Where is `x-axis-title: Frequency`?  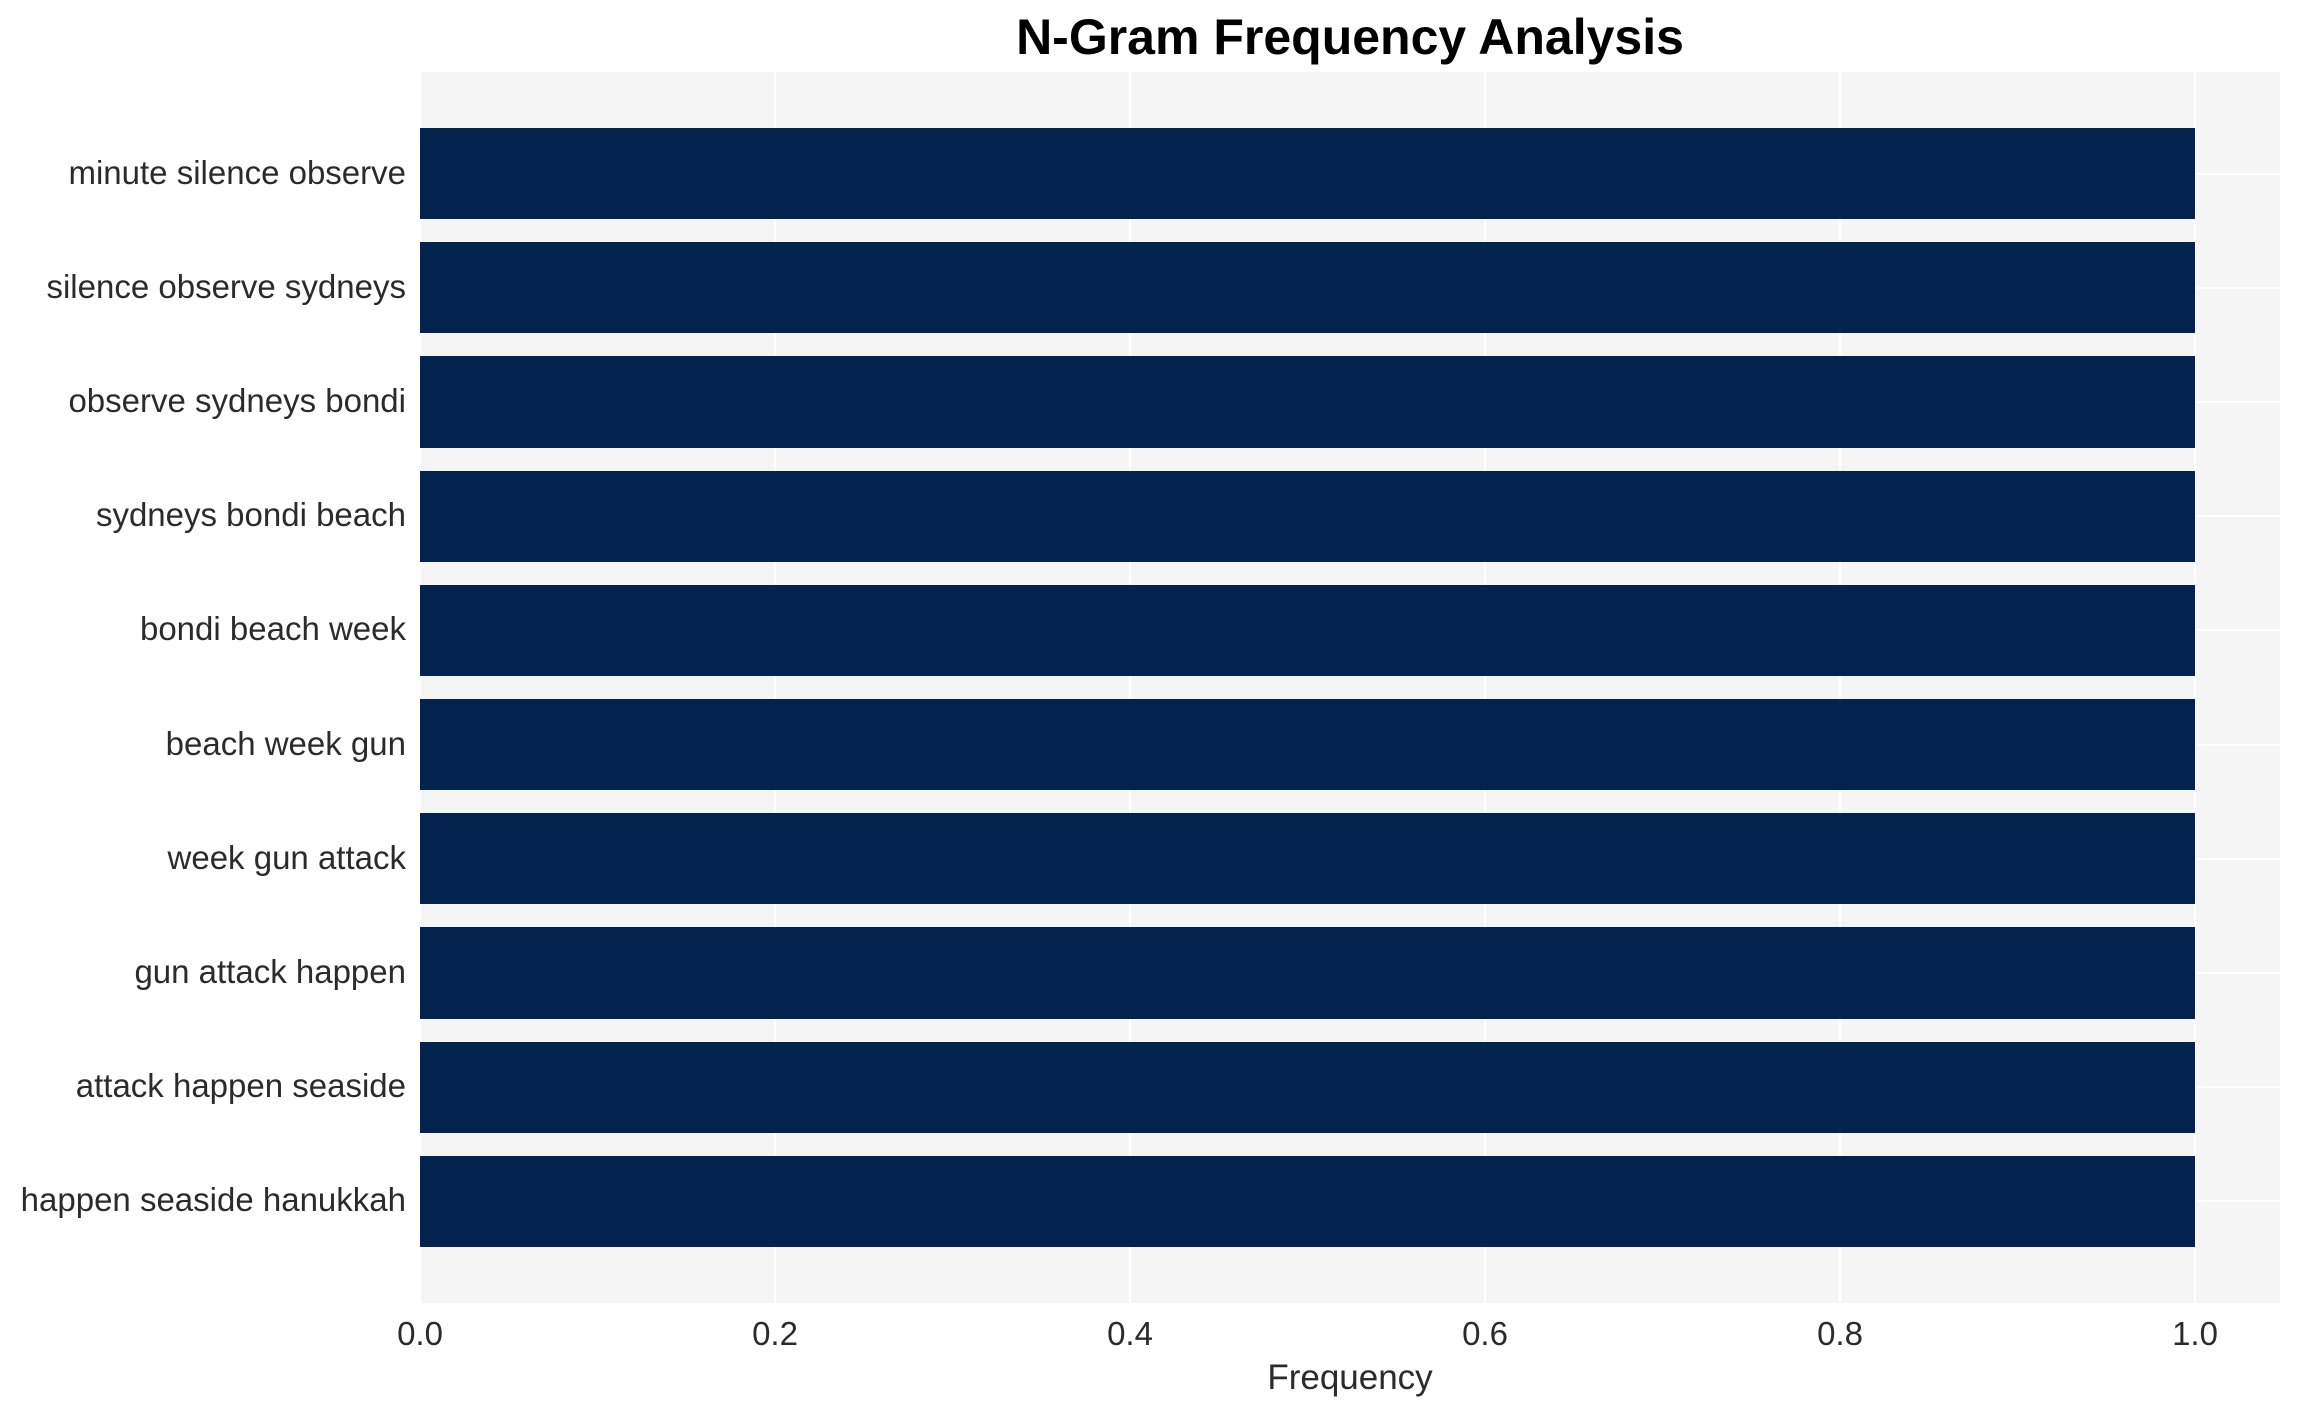 x-axis-title: Frequency is located at coordinates (1350, 1377).